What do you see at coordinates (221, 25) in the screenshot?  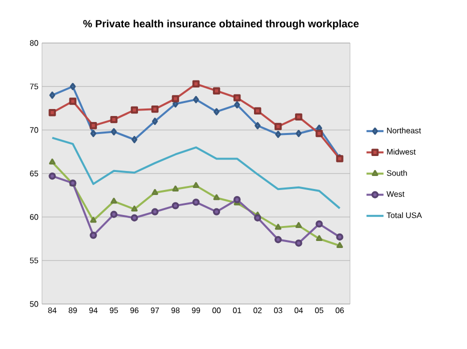 I see `chart-title: % Private health insurance obtained through workplace` at bounding box center [221, 25].